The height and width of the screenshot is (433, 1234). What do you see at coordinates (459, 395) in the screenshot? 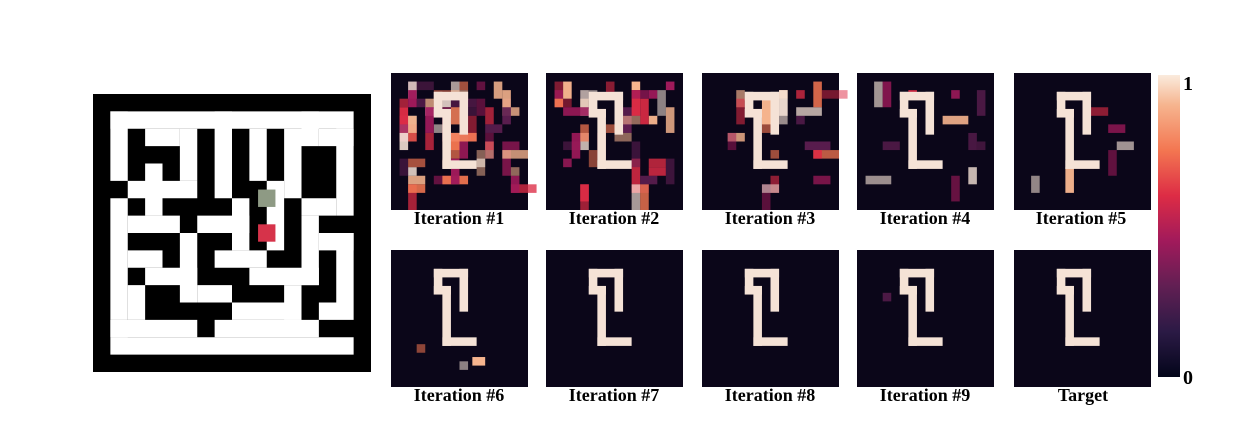
I see `panel-label-iteration-6: Iteration #6` at bounding box center [459, 395].